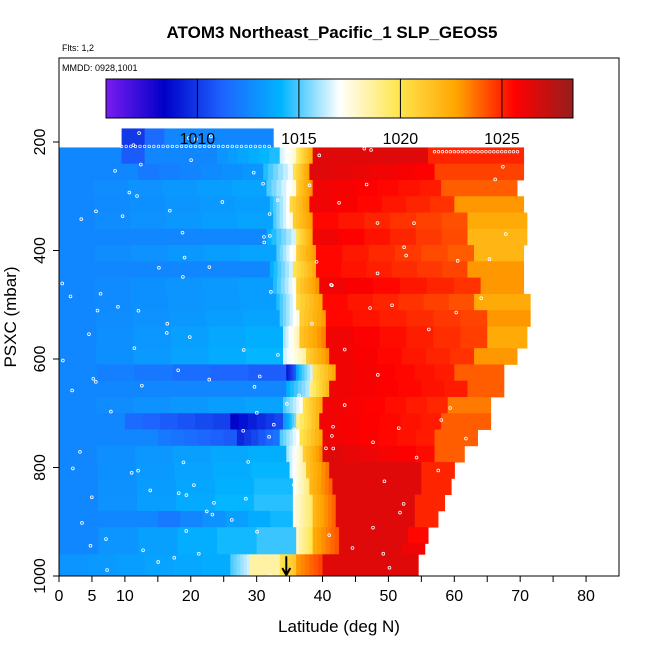 The width and height of the screenshot is (650, 650). I want to click on colorbar-fill, so click(339, 98).